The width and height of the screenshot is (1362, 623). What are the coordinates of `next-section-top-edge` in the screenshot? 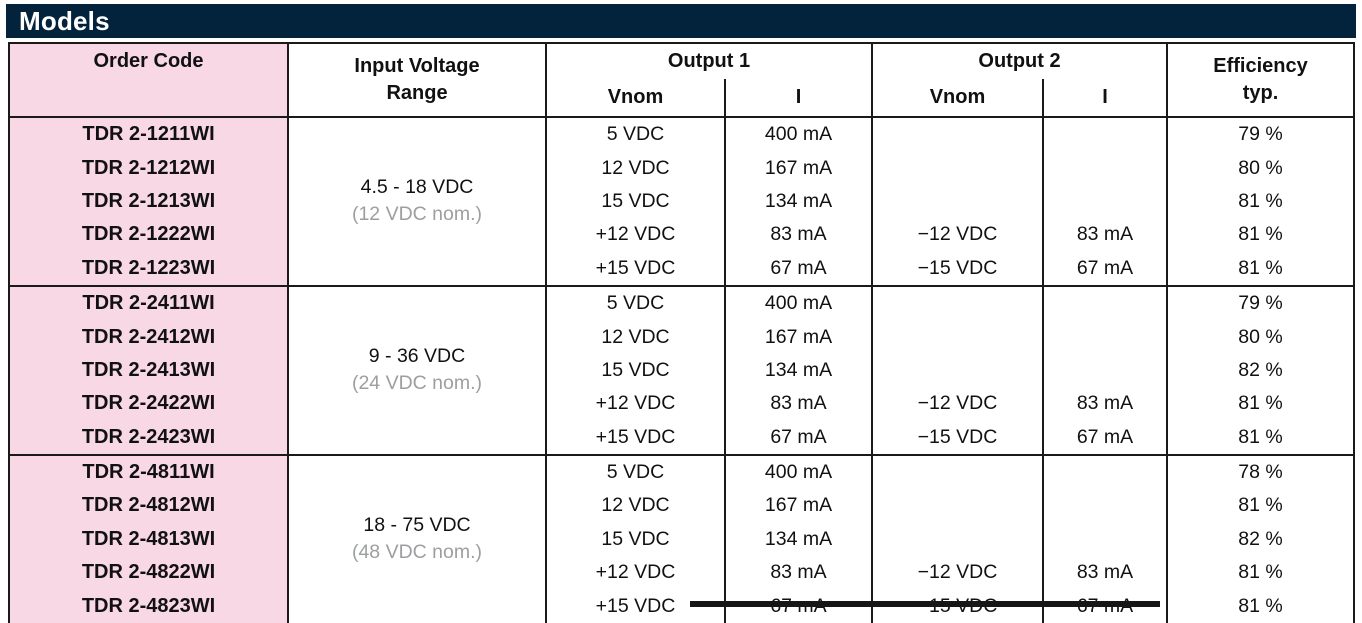 It's located at (925, 604).